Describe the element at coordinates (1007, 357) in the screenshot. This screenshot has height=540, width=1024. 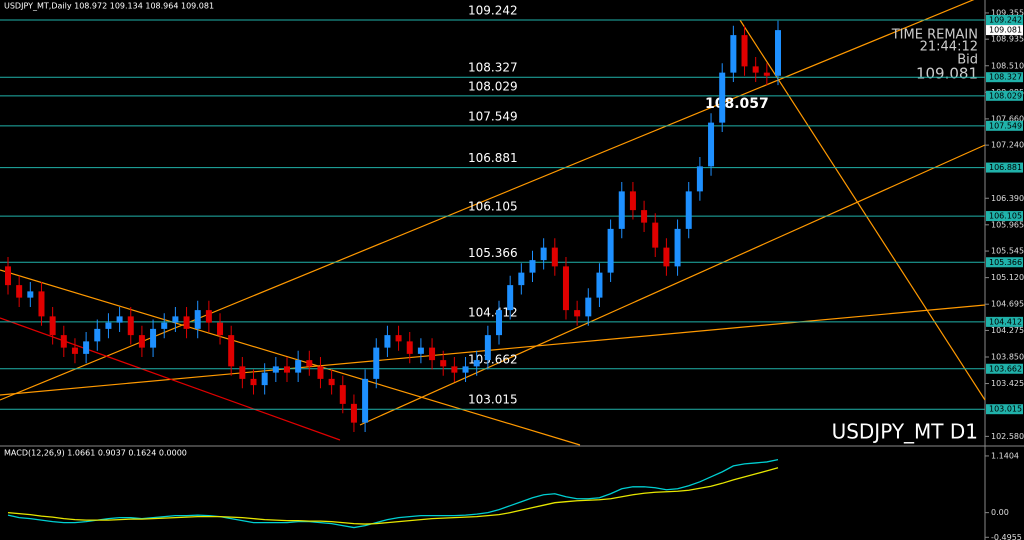
I see `y-tick-label: 103.850` at that location.